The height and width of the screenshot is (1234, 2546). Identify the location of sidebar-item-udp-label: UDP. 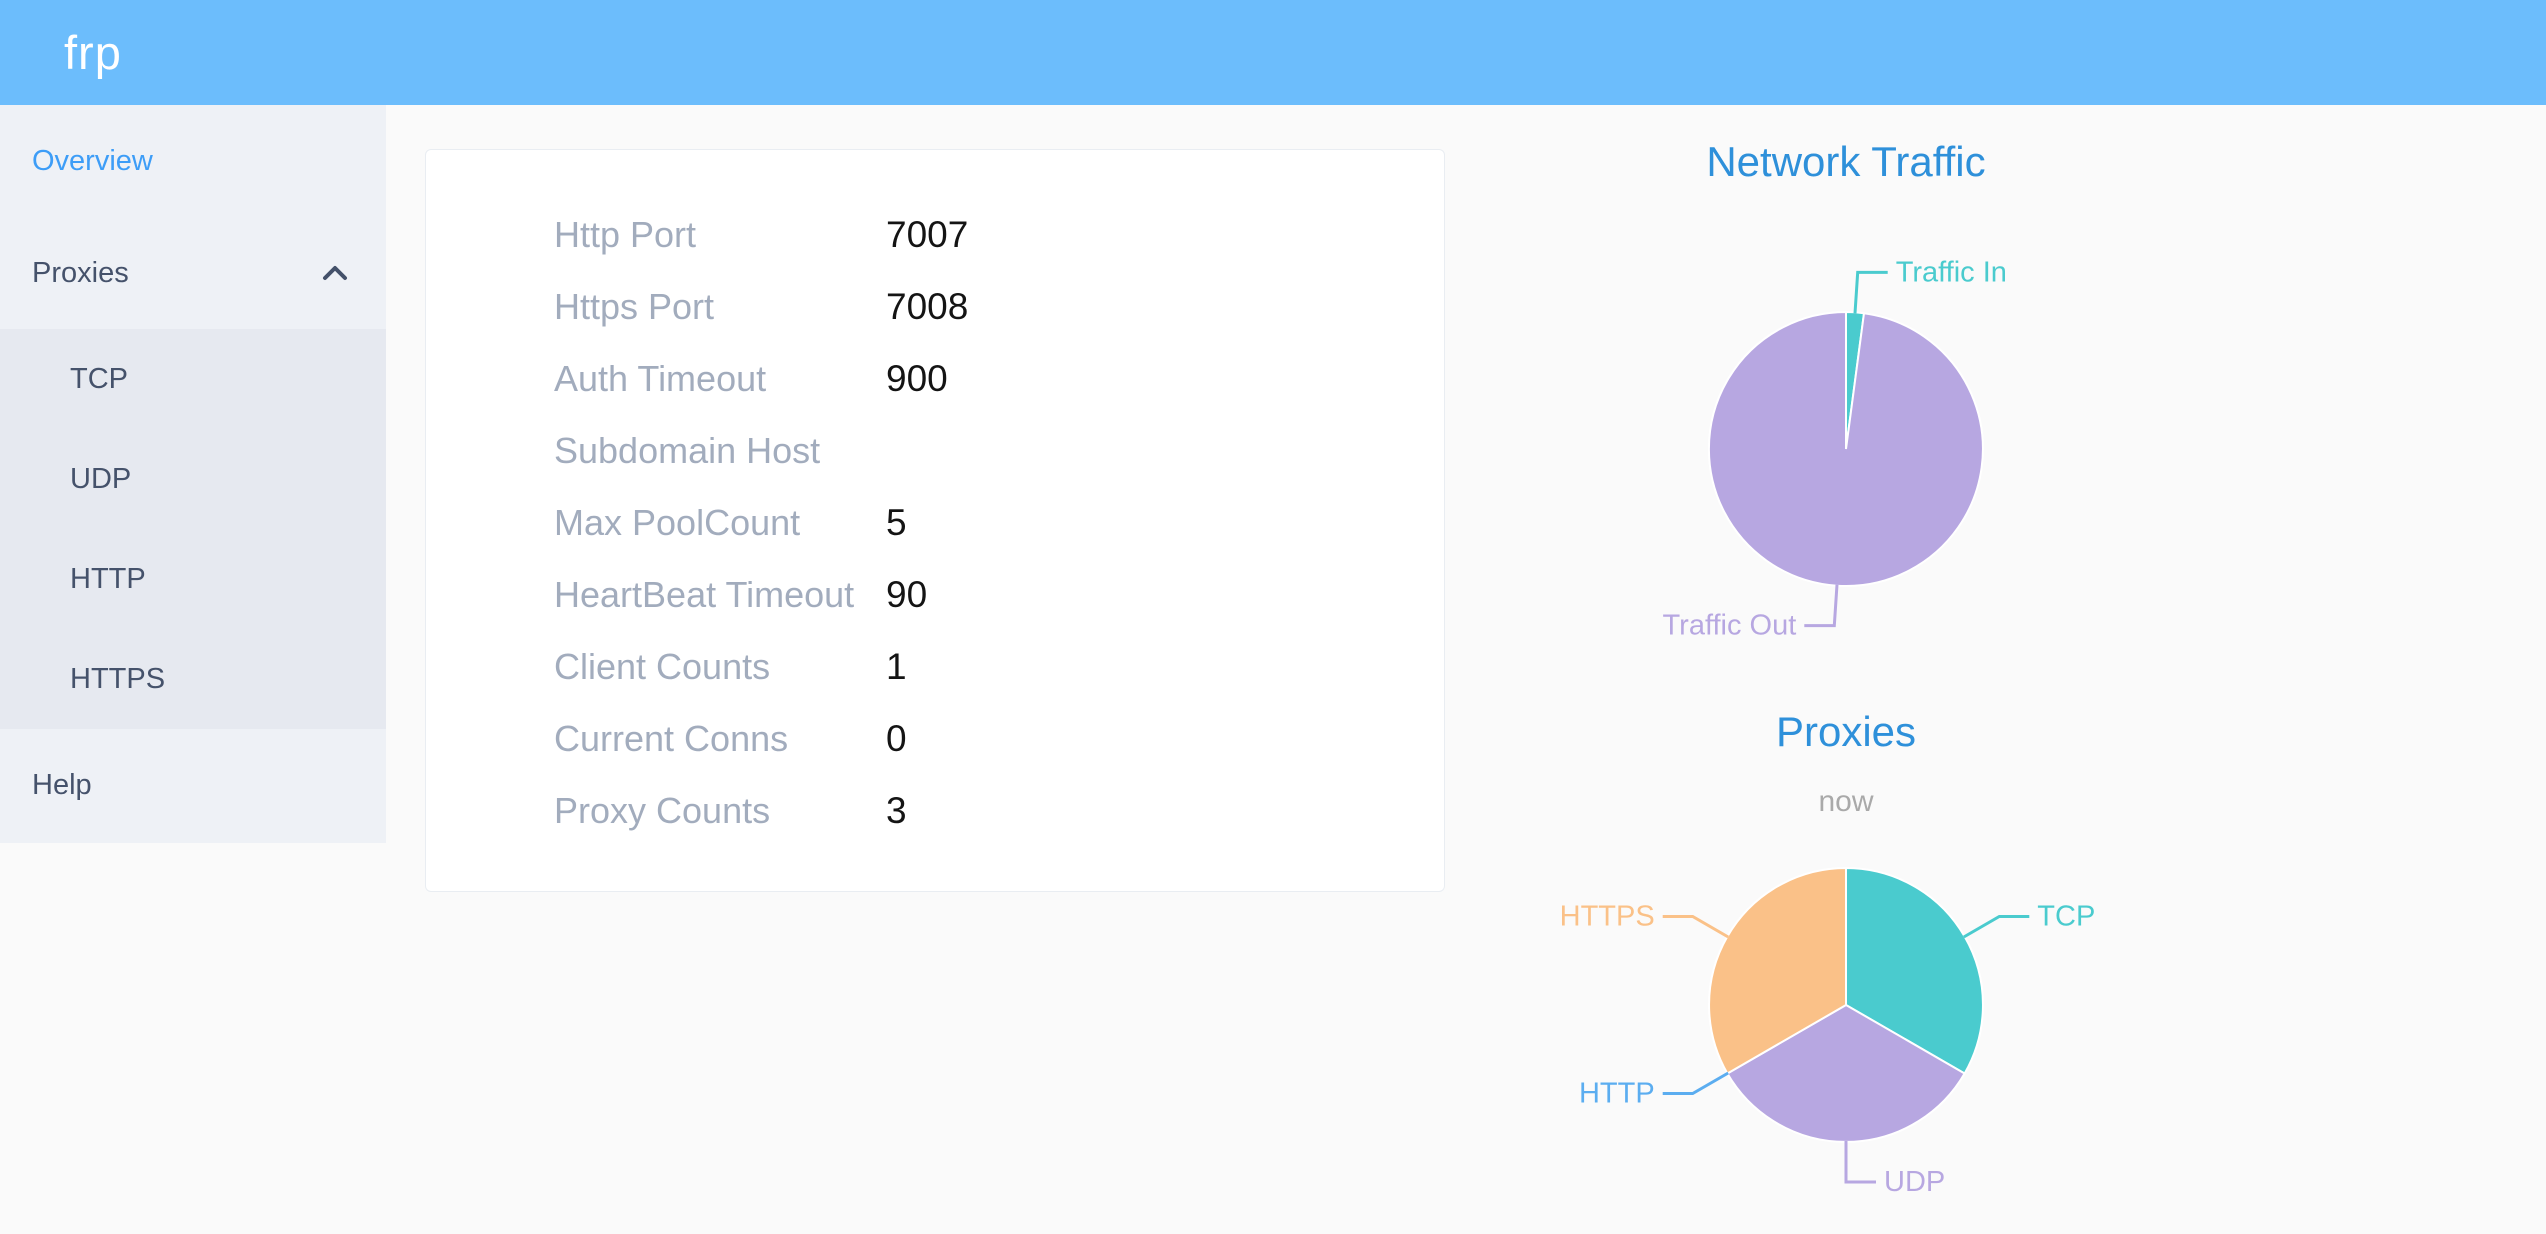
(101, 479).